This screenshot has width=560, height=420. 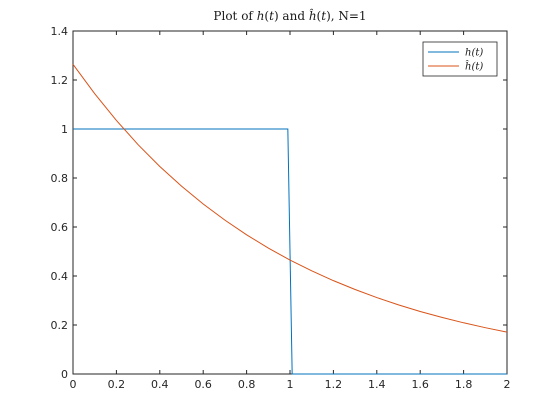 What do you see at coordinates (60, 31) in the screenshot?
I see `y-tick-label: 1.4` at bounding box center [60, 31].